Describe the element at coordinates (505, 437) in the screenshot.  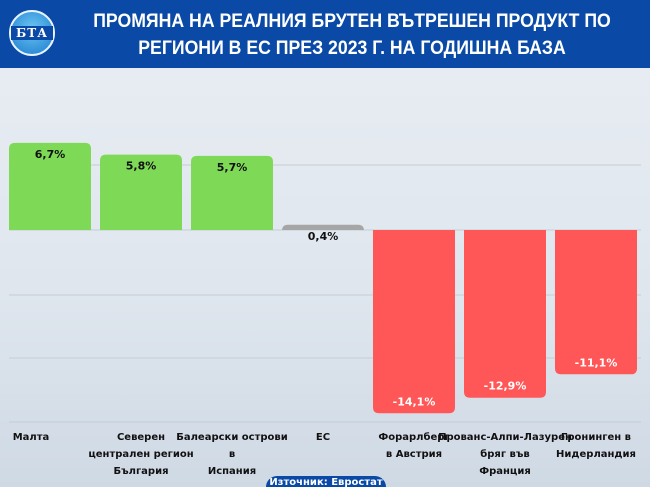
I see `category-label: Прованс-Алпи-Лазурен` at that location.